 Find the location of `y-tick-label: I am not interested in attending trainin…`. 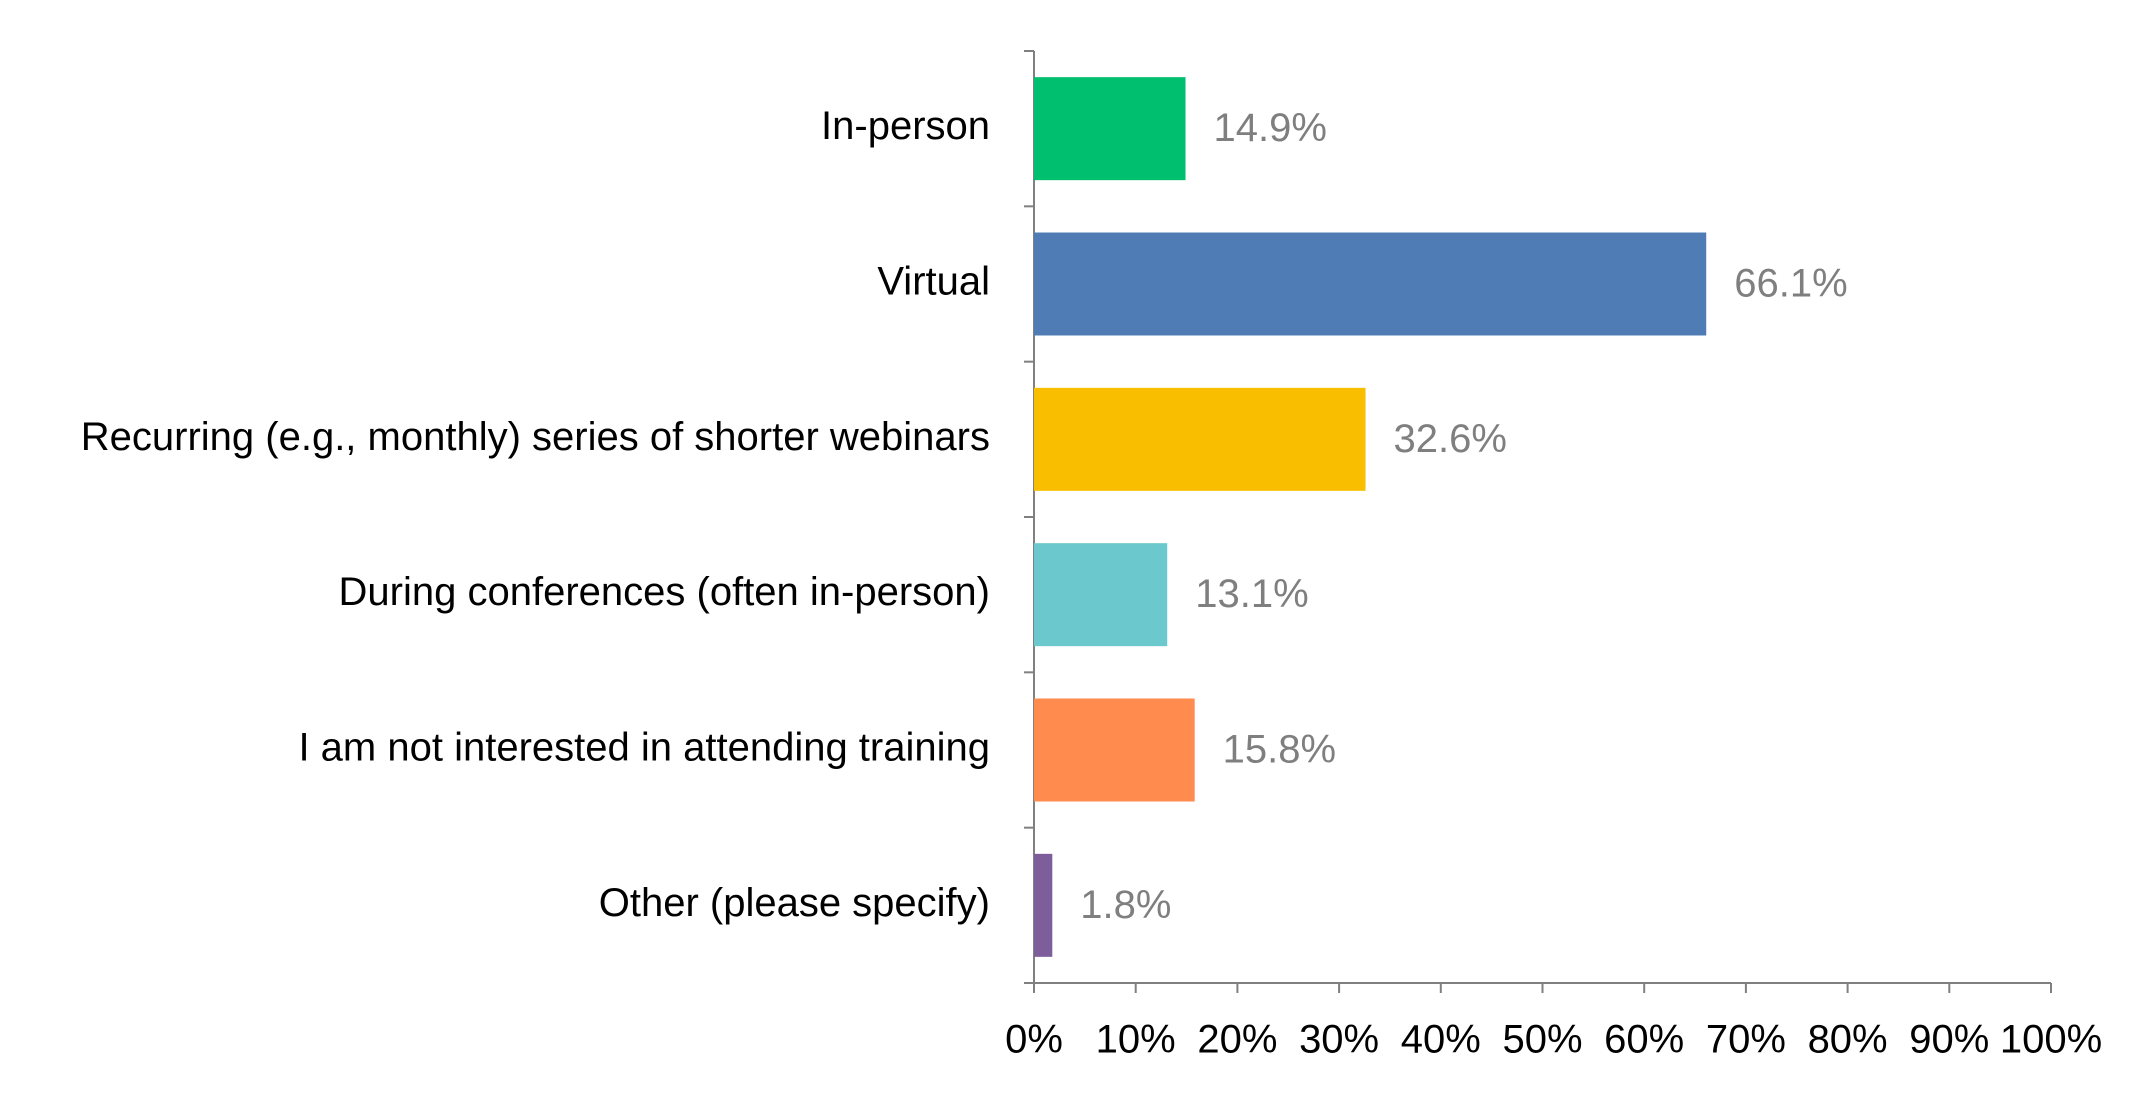

y-tick-label: I am not interested in attending trainin… is located at coordinates (644, 748).